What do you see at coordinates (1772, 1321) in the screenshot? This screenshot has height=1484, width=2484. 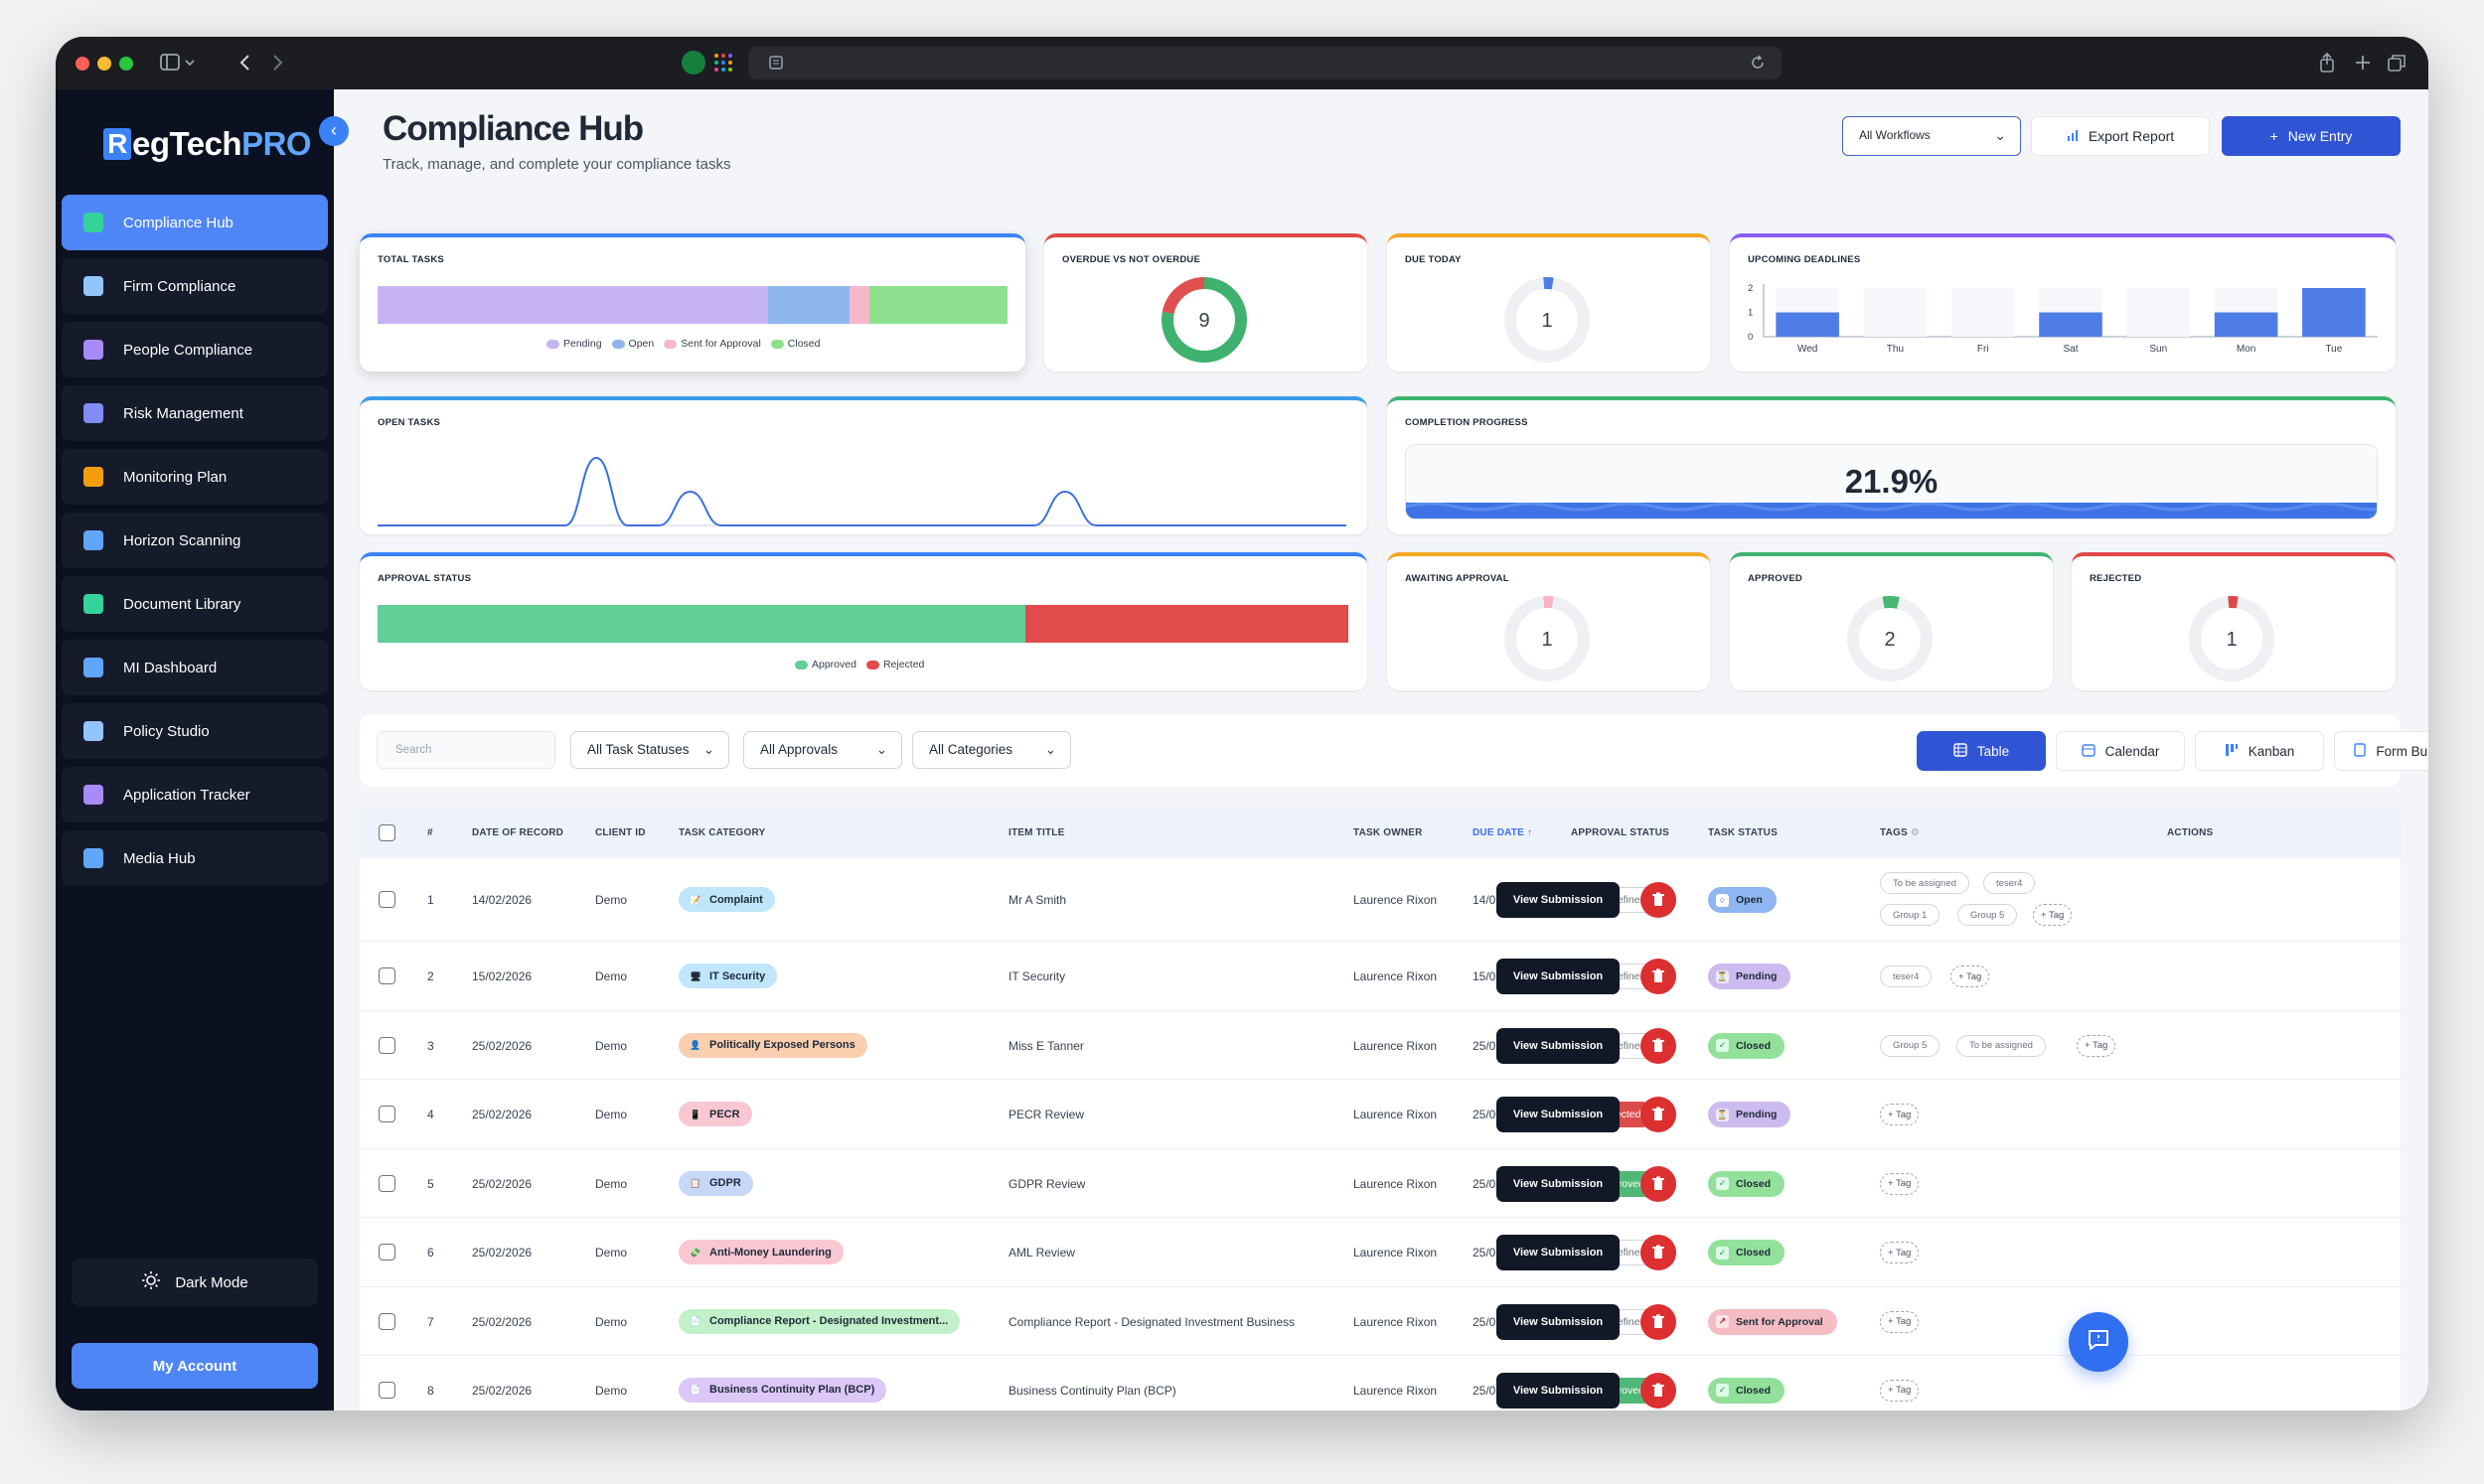 I see `task-status-badge: ↗ Sent for Approval` at bounding box center [1772, 1321].